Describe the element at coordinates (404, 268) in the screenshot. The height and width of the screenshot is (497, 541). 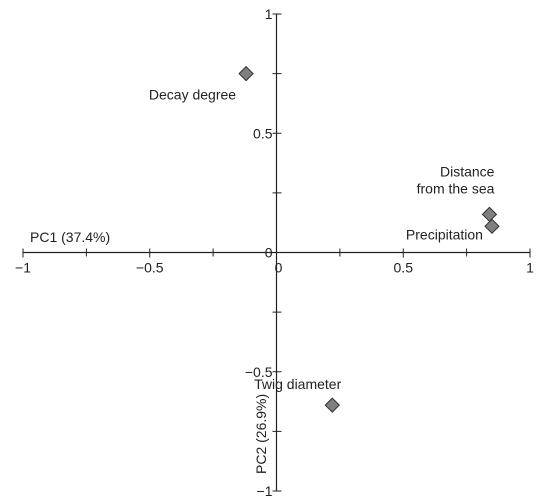
I see `x-tick-label: 0.5` at that location.